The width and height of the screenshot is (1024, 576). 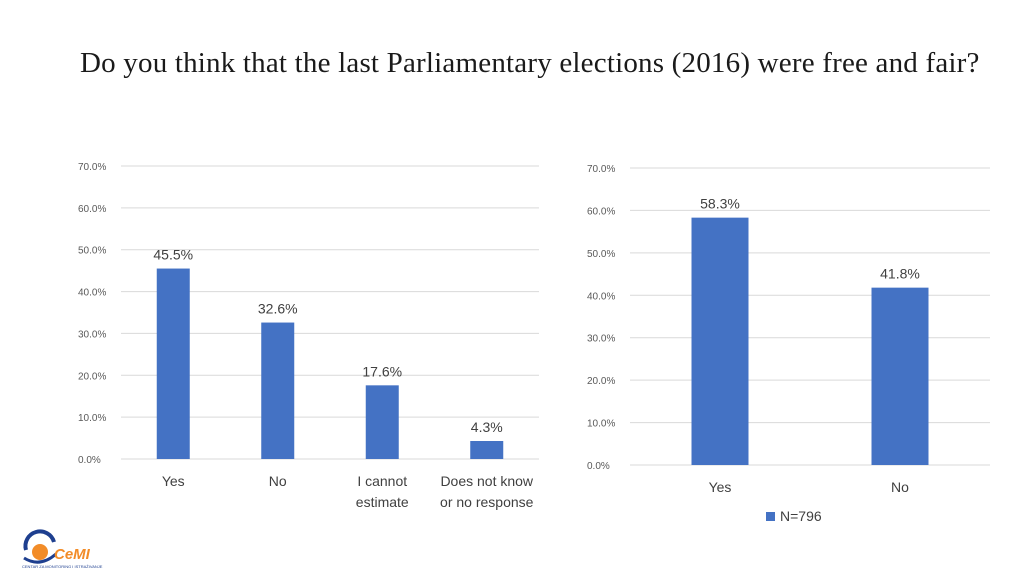 I want to click on cemi-logo: CeMI CENTAR ZA MONITORING I ISTRAŽIVANJE, so click(x=75, y=550).